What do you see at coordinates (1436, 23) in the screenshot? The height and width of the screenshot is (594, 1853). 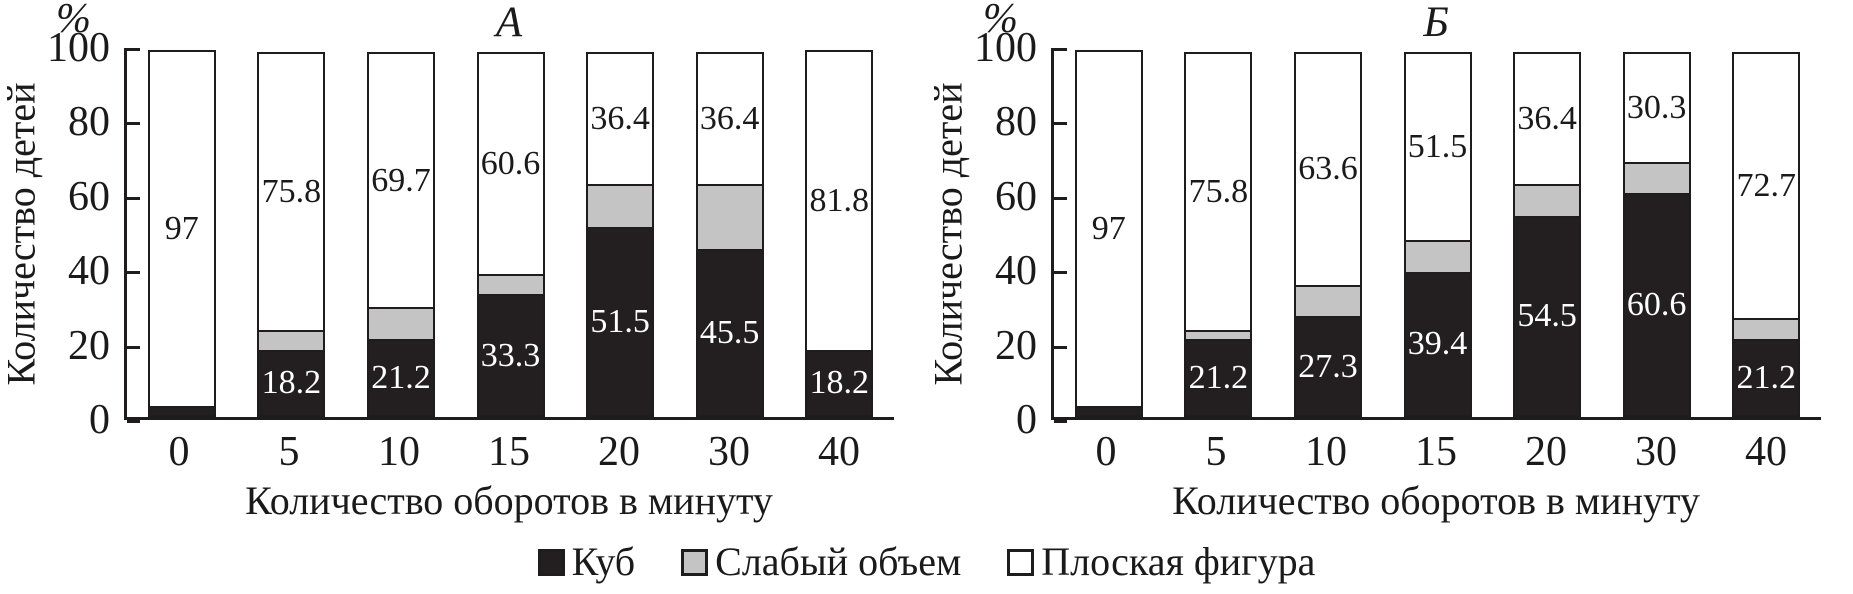 I see `chart-title: Б` at bounding box center [1436, 23].